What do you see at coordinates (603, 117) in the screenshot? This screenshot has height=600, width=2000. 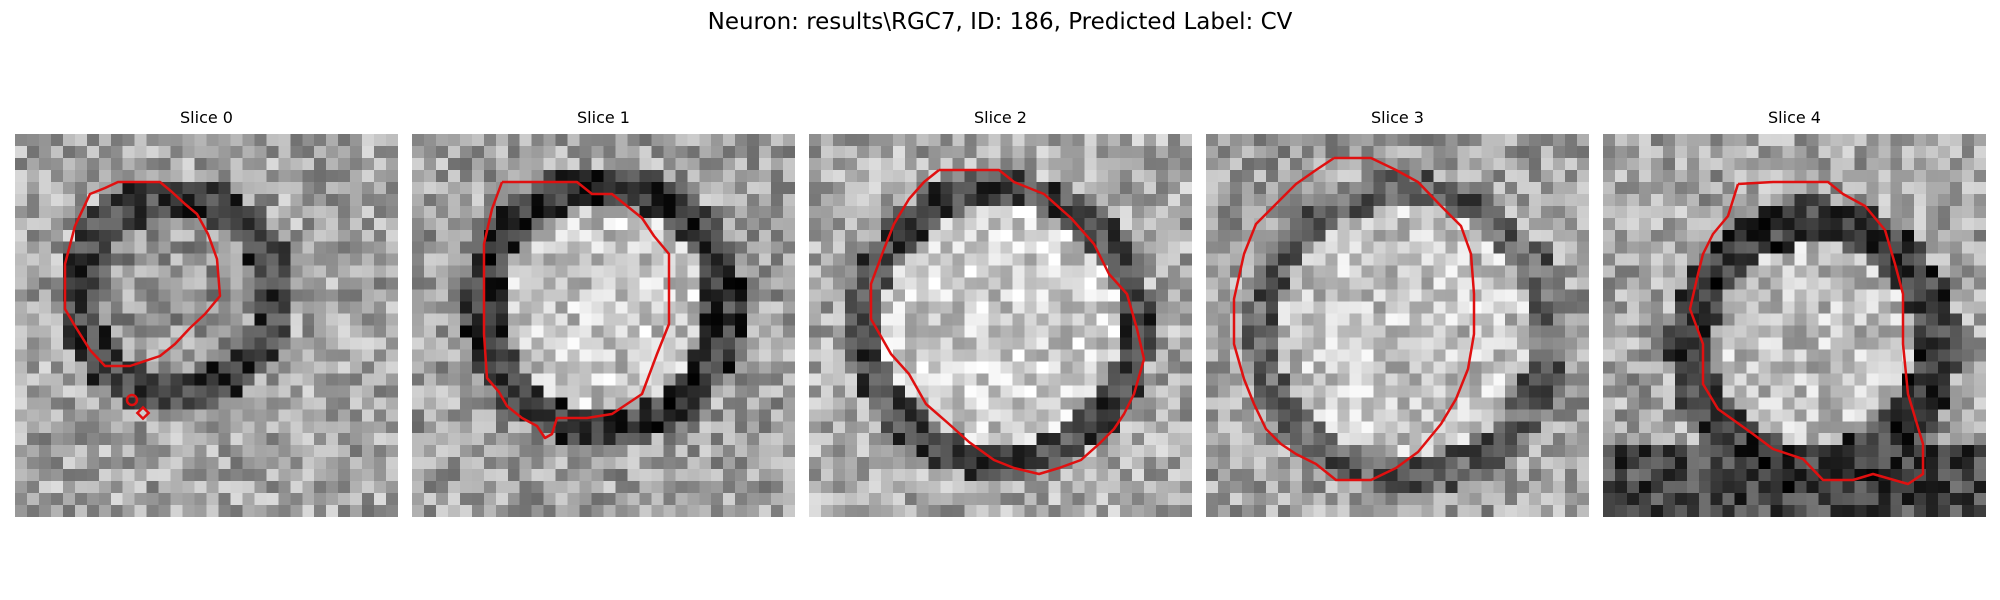 I see `slice-title: Slice 1` at bounding box center [603, 117].